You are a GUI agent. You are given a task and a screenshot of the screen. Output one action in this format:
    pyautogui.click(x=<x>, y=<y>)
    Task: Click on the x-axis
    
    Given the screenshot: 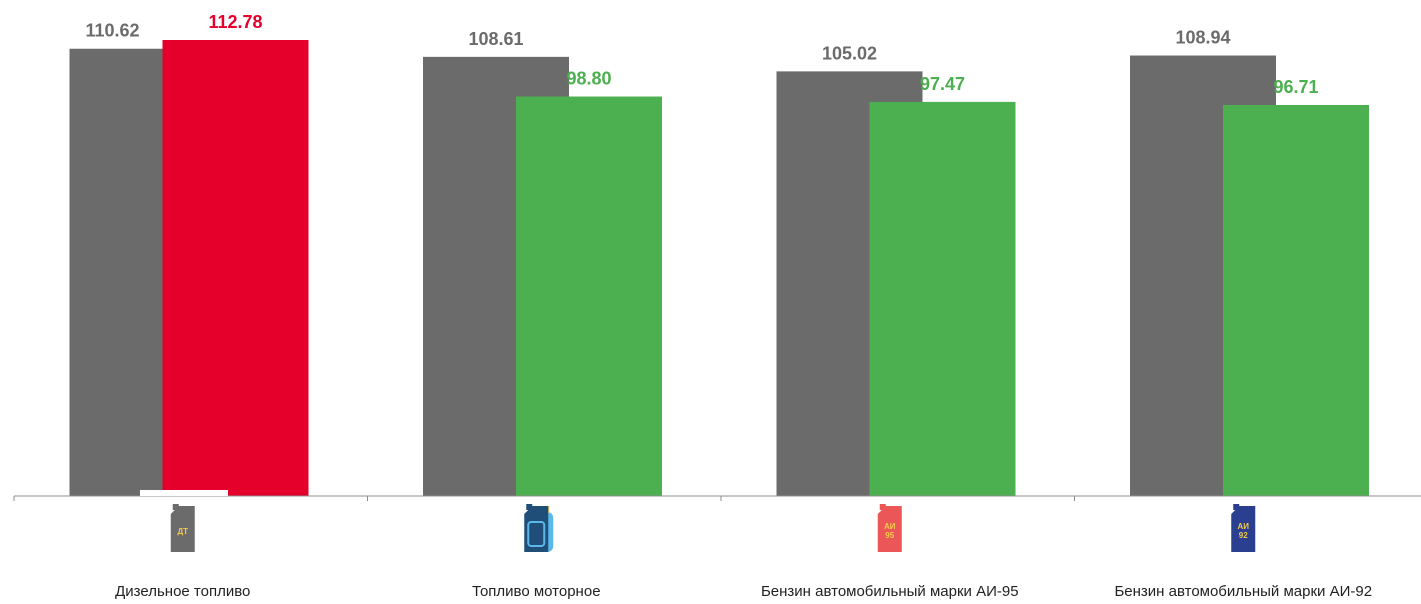 What is the action you would take?
    pyautogui.click(x=717, y=495)
    